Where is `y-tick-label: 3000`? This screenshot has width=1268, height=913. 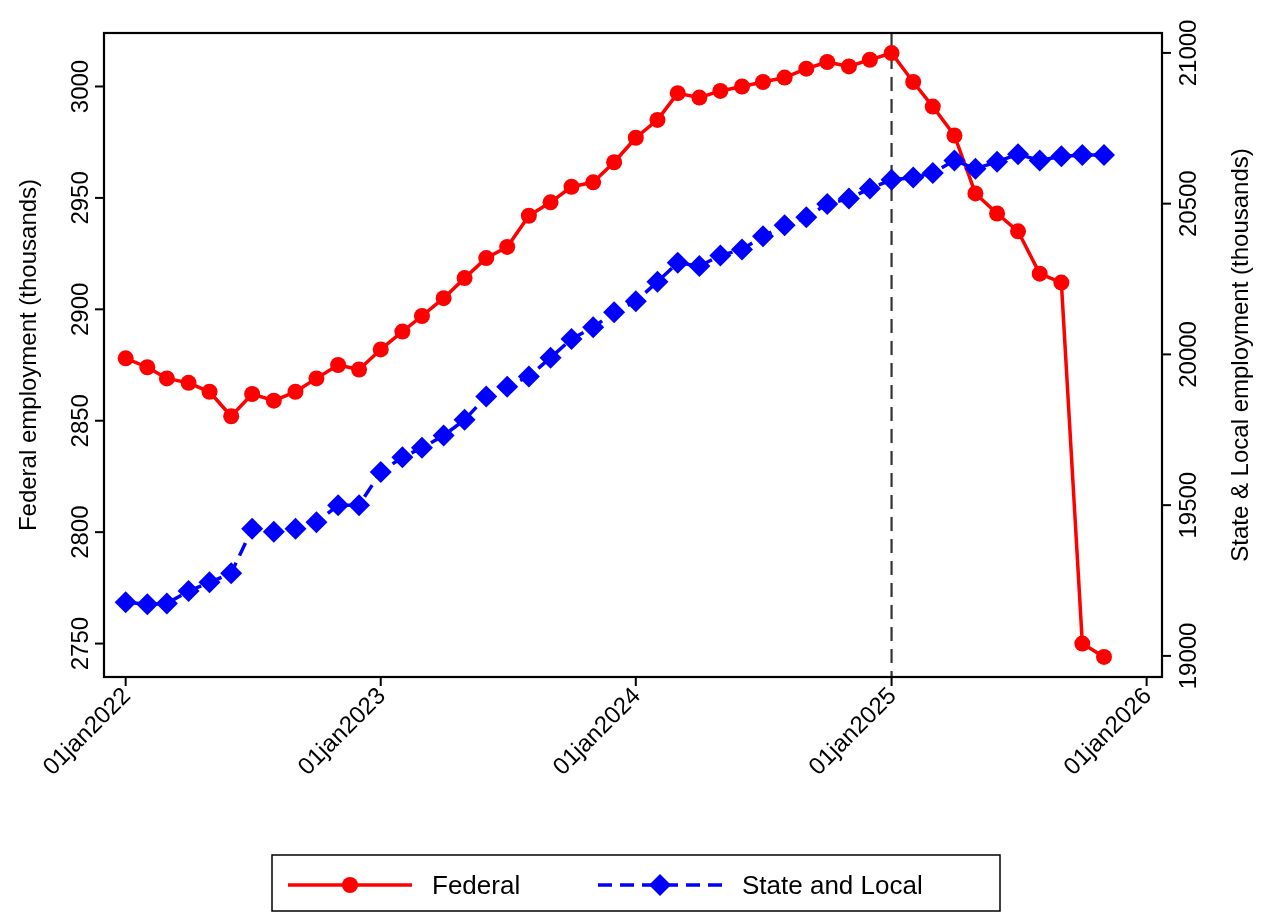
y-tick-label: 3000 is located at coordinates (79, 86).